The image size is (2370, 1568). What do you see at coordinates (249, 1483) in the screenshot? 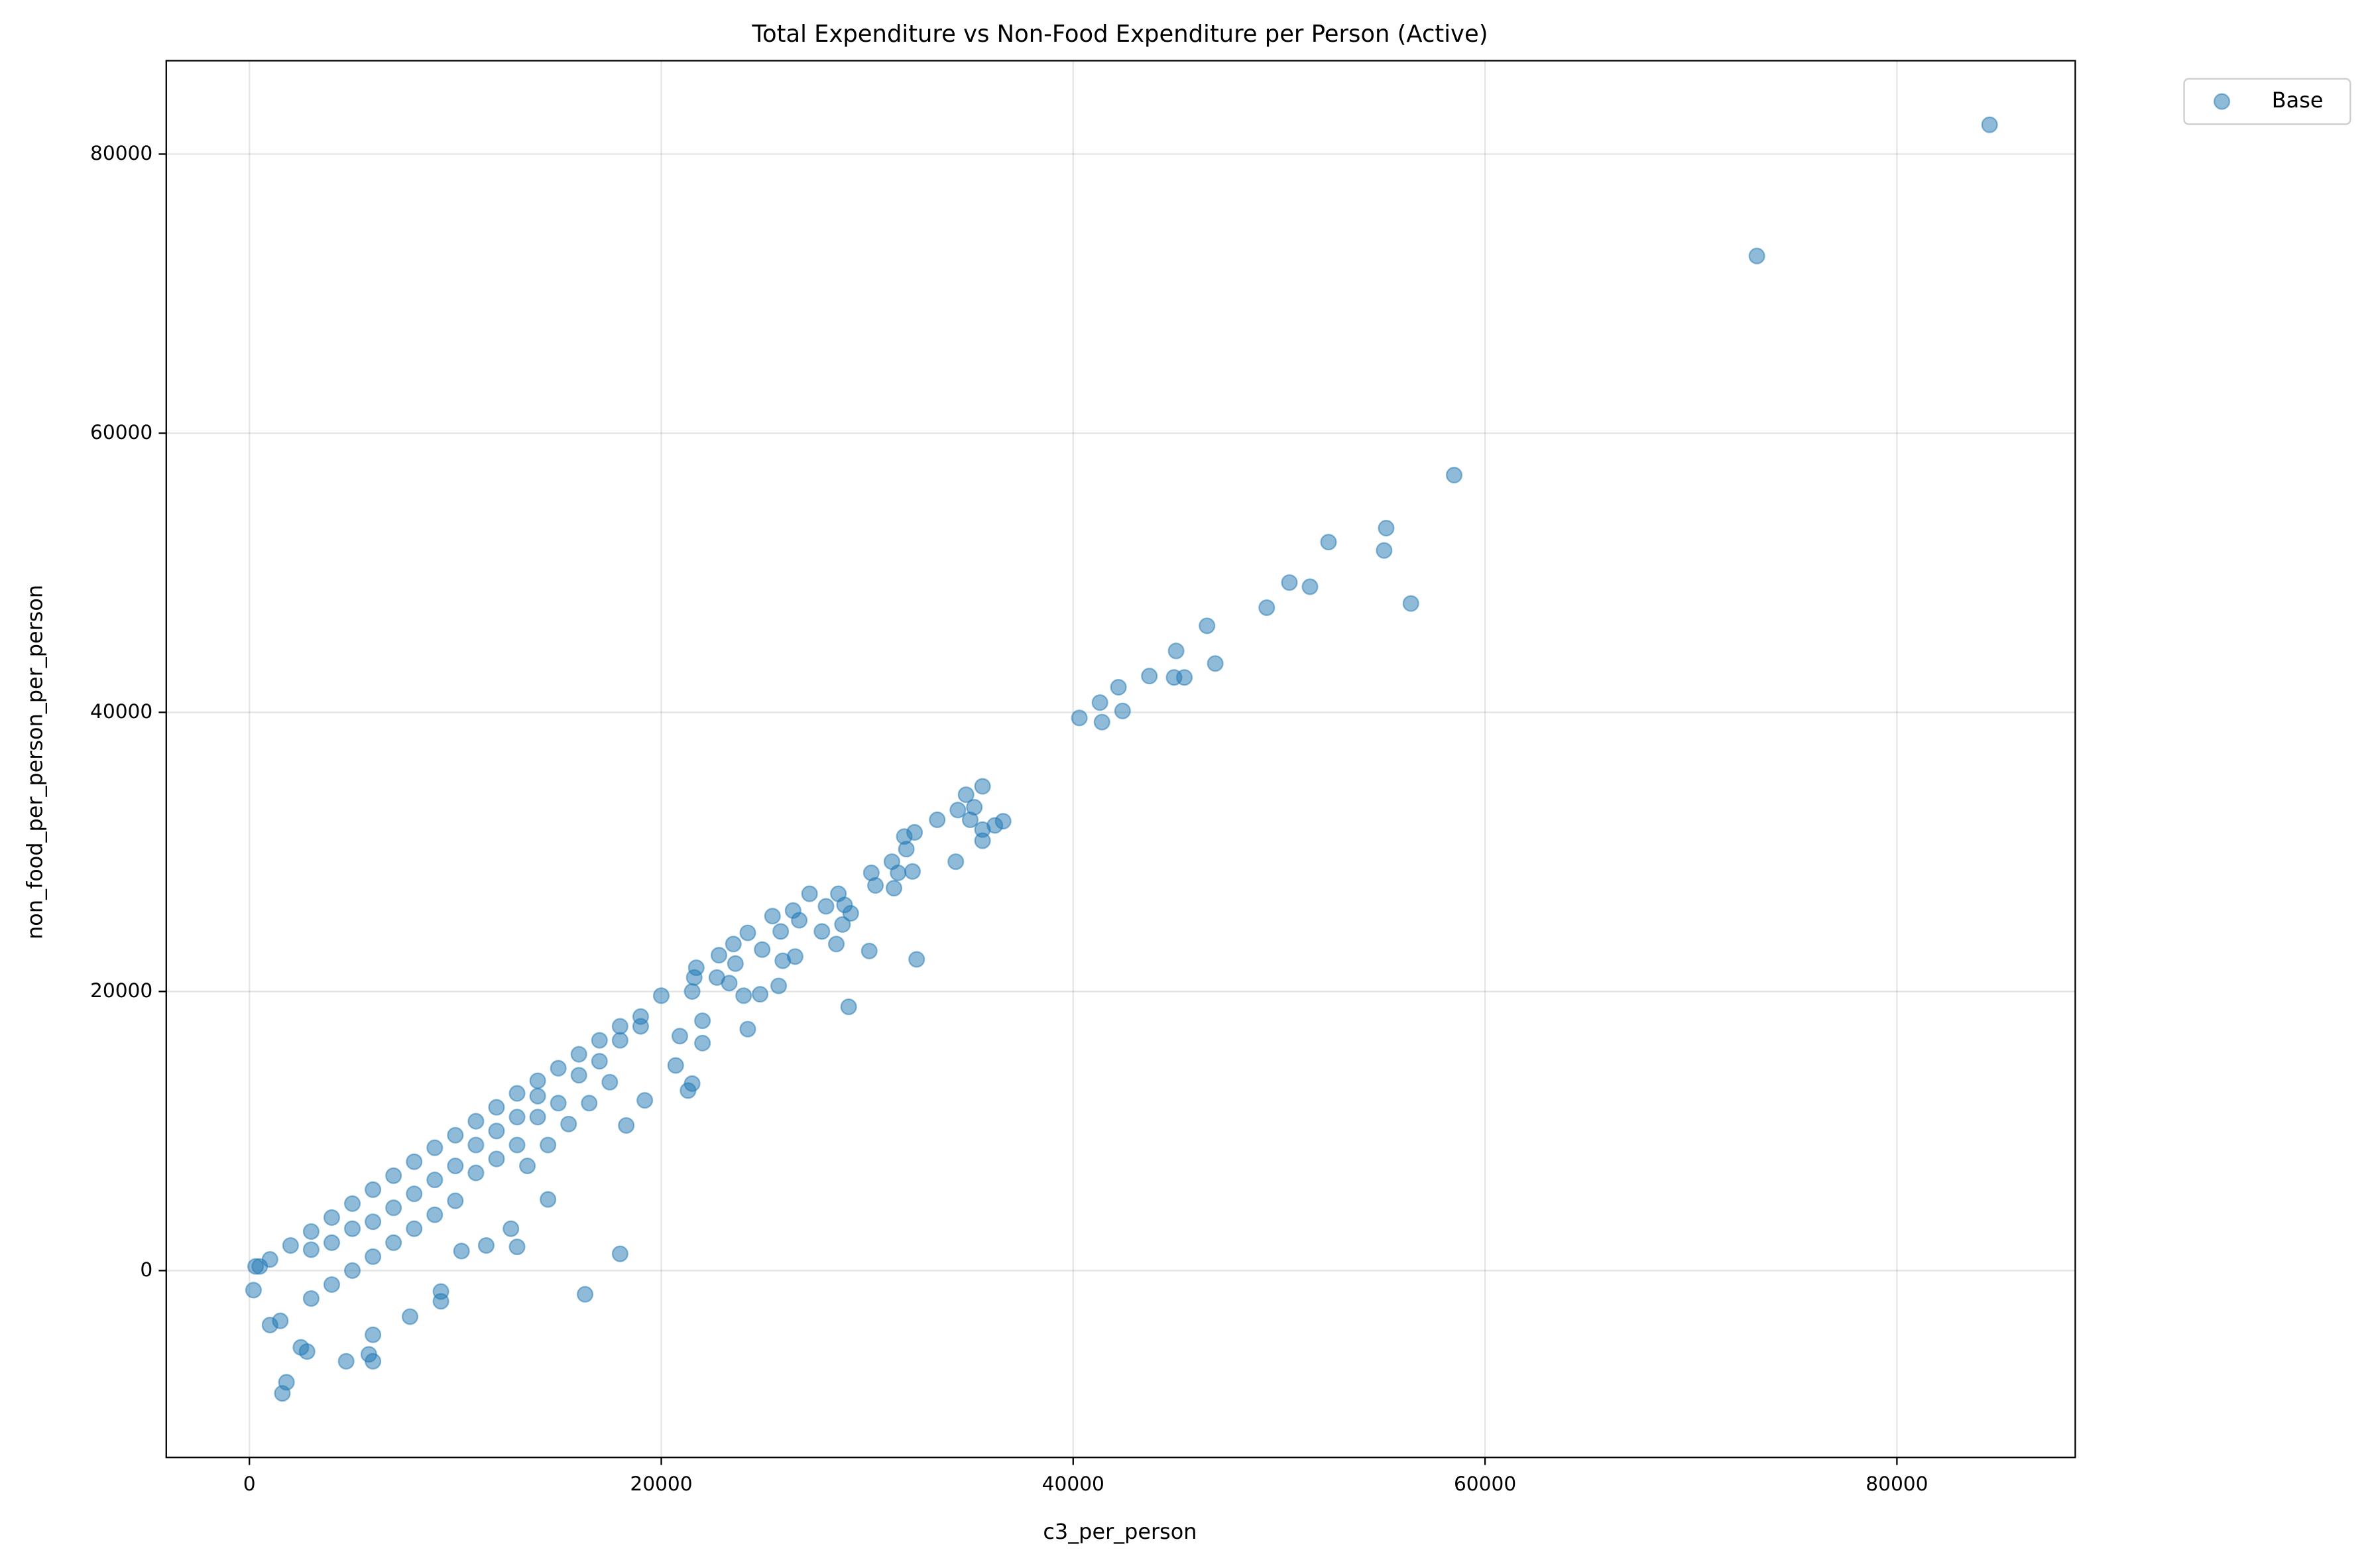
I see `x-tick-label: 0` at bounding box center [249, 1483].